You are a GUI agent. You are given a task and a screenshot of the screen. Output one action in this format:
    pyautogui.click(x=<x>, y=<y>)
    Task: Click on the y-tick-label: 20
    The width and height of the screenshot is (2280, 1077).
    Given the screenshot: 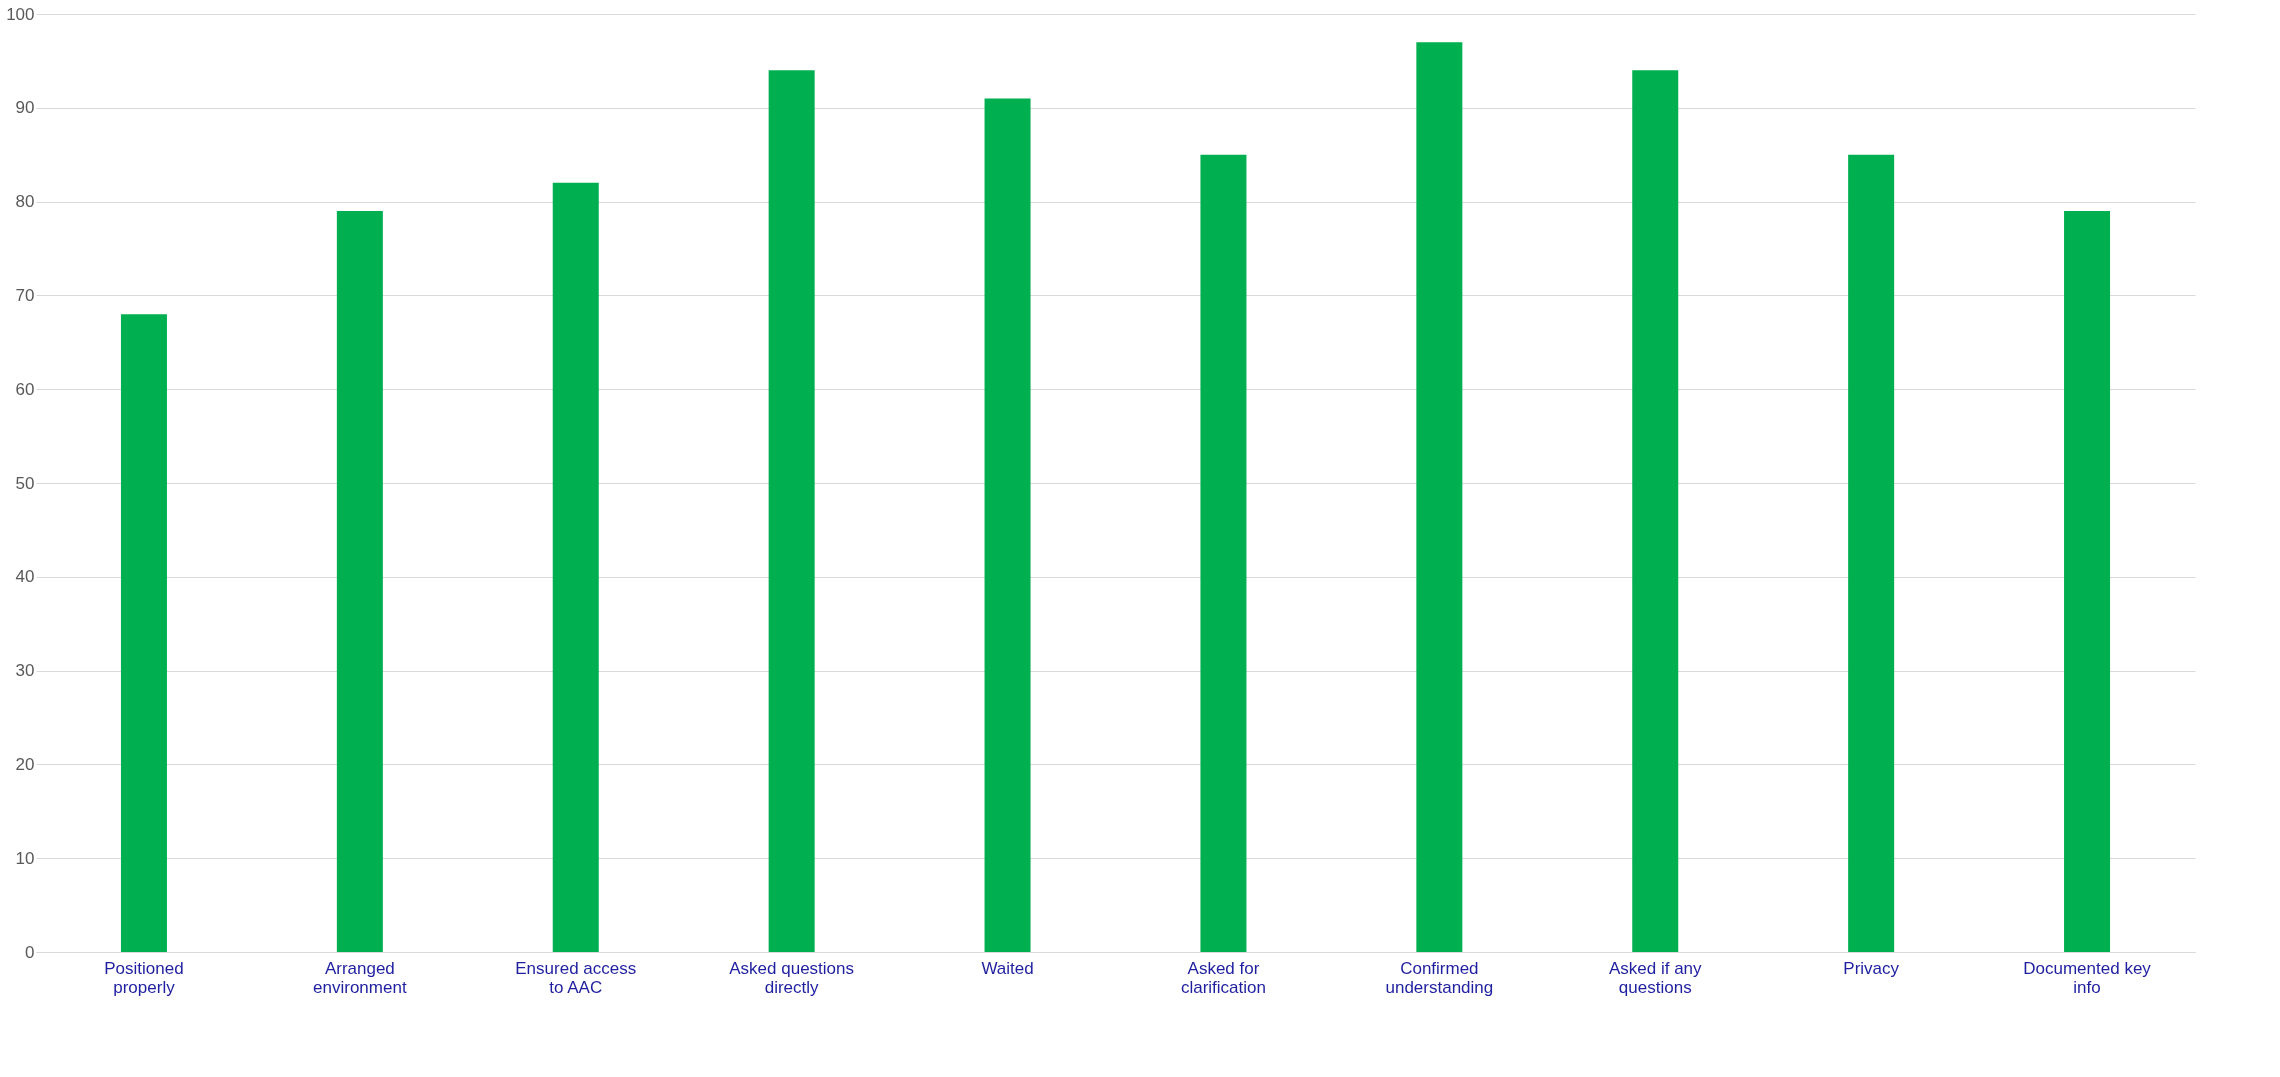 What is the action you would take?
    pyautogui.click(x=25, y=764)
    